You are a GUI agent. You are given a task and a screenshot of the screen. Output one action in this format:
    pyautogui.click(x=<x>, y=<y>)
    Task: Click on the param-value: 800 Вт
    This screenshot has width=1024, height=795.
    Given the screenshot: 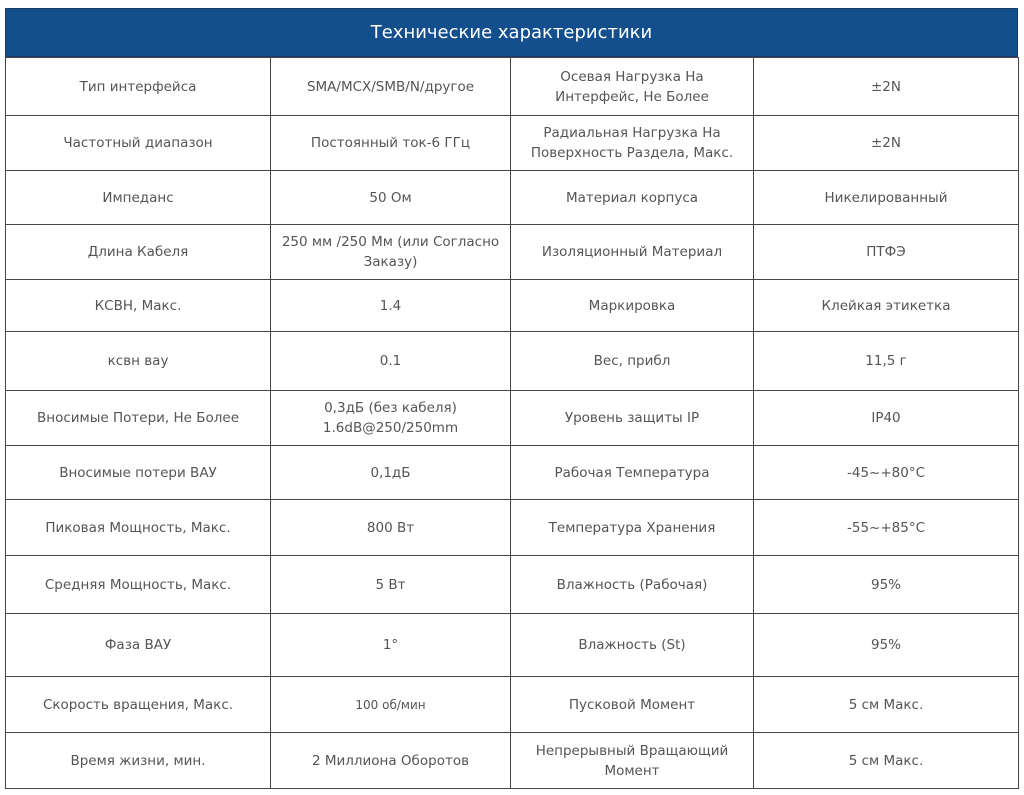 What is the action you would take?
    pyautogui.click(x=390, y=527)
    